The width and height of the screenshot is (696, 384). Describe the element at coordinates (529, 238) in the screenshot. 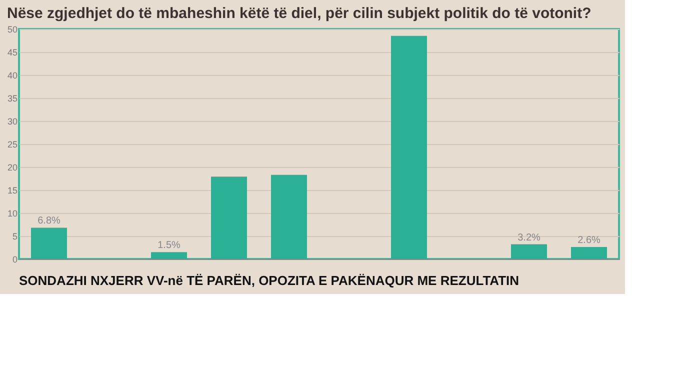

I see `data-label: 3.2%` at that location.